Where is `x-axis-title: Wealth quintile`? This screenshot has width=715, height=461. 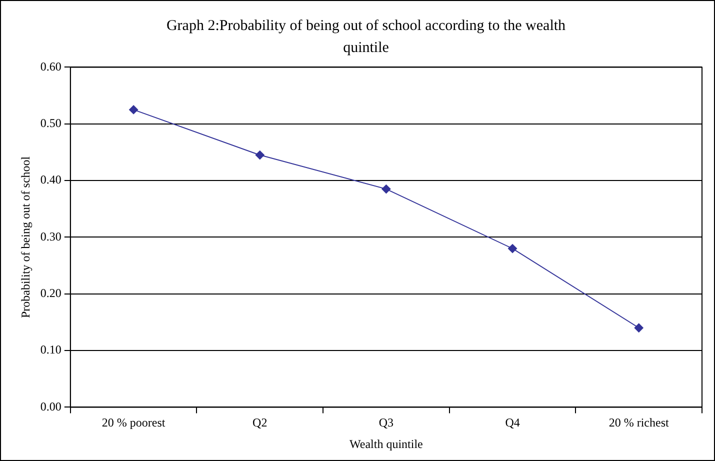 x-axis-title: Wealth quintile is located at coordinates (386, 443).